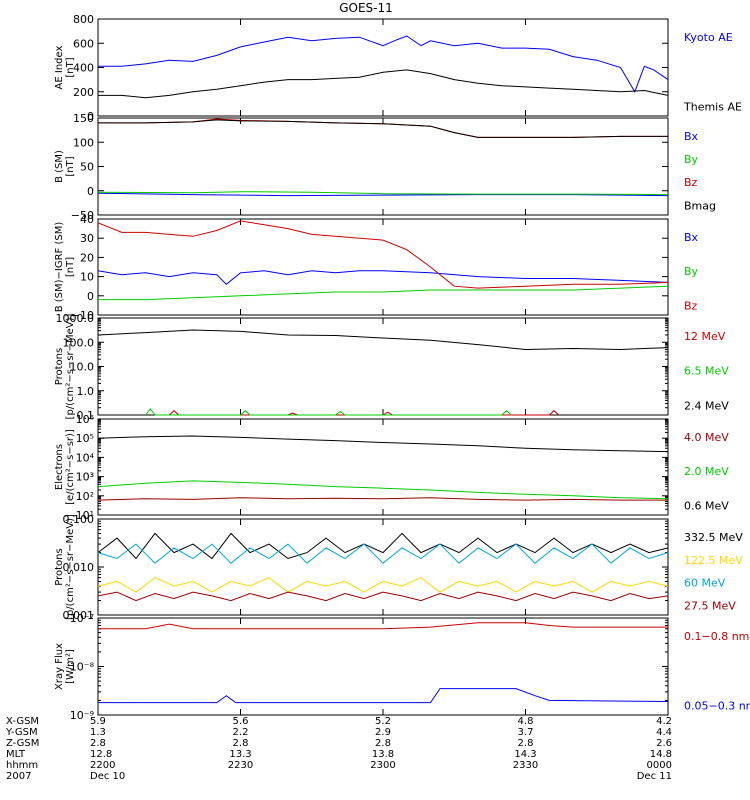 The image size is (750, 800). Describe the element at coordinates (107, 776) in the screenshot. I see `time-row-value: Dec 10` at that location.